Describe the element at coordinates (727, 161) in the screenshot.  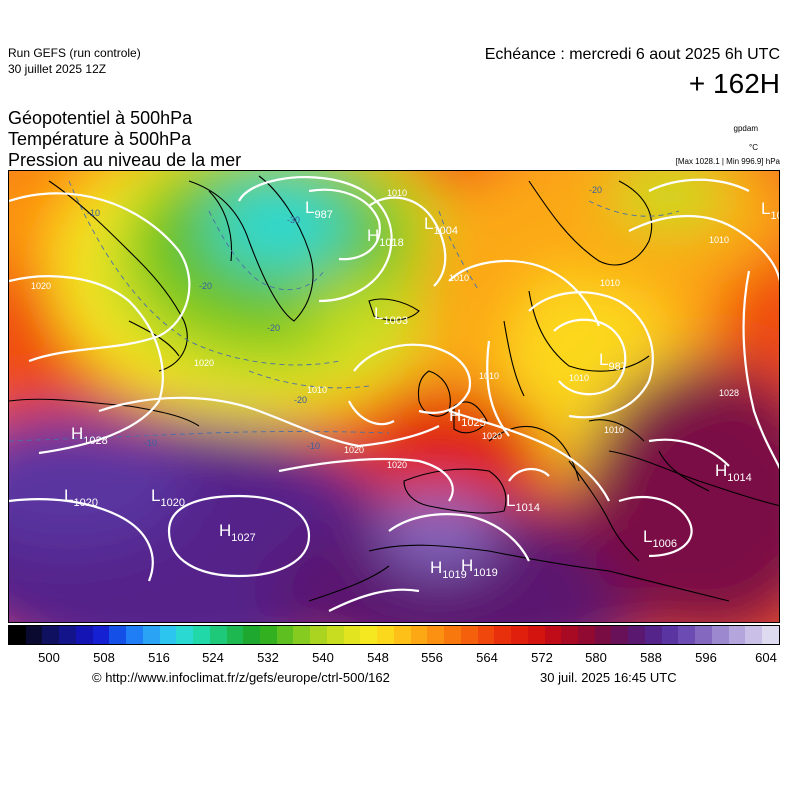
I see `pressure-max-min: [Max 1028.1 | Min 996.9] hPa` at that location.